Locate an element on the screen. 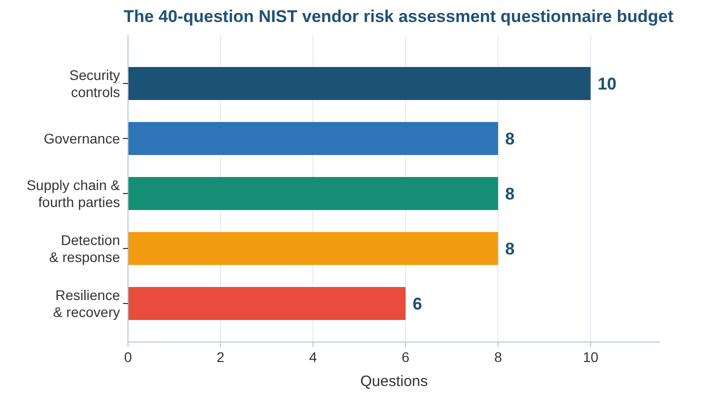  x-tick-label: 4 is located at coordinates (313, 357).